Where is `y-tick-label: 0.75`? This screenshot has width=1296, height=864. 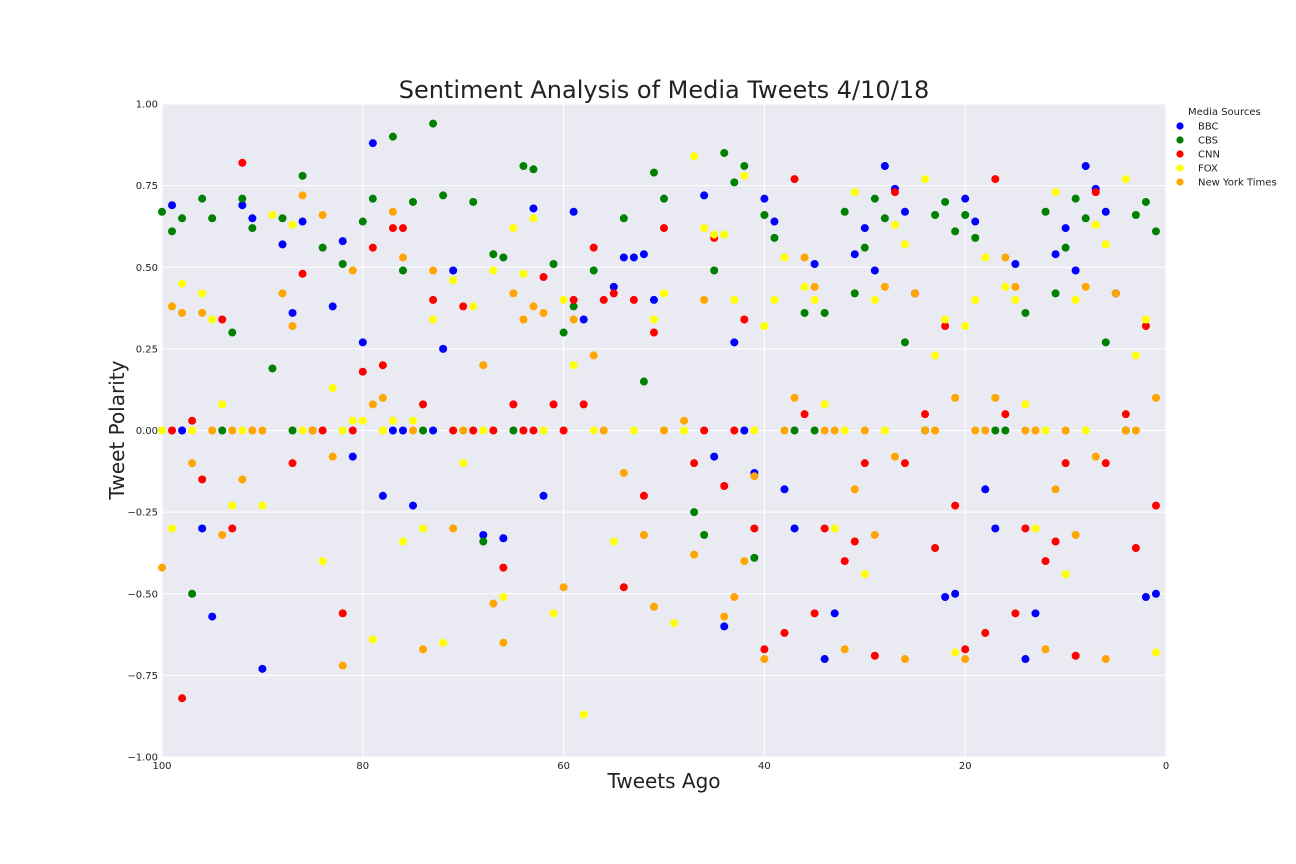 y-tick-label: 0.75 is located at coordinates (147, 186).